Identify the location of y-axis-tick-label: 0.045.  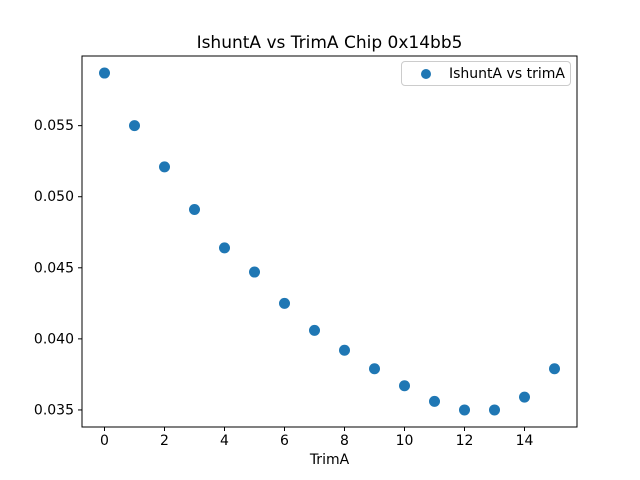
(54, 268).